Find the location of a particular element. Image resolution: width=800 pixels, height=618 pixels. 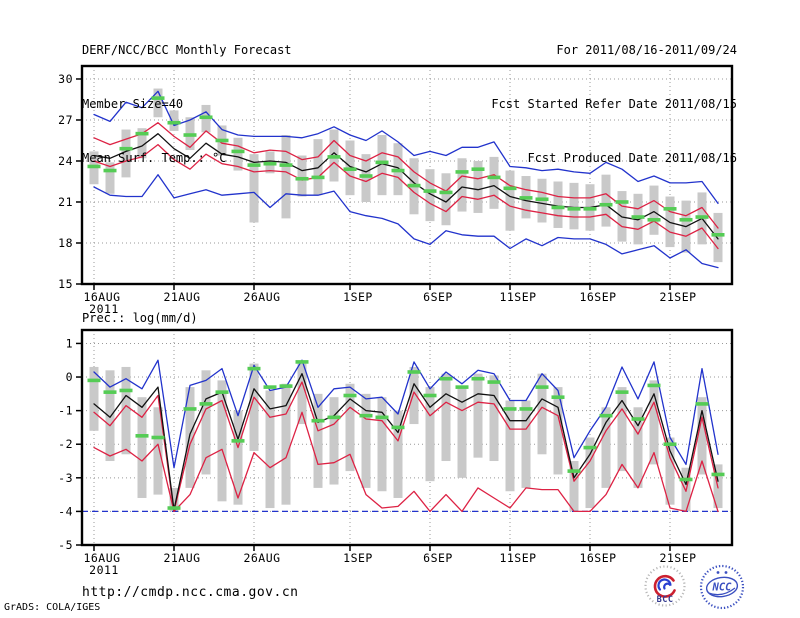

ncc-wreath-icon is located at coordinates (722, 587).